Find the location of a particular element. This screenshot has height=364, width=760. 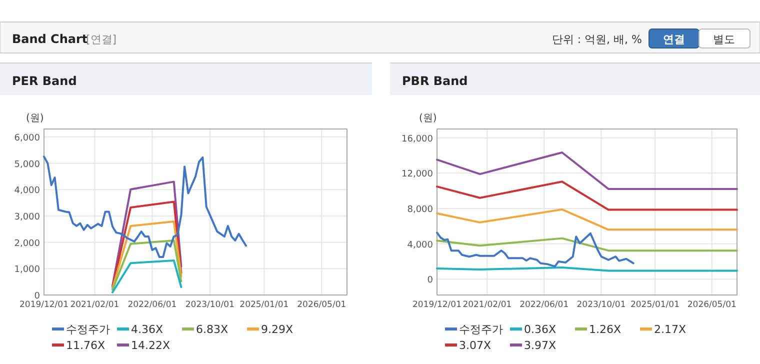

y-tick-label: 8,000 is located at coordinates (420, 209).